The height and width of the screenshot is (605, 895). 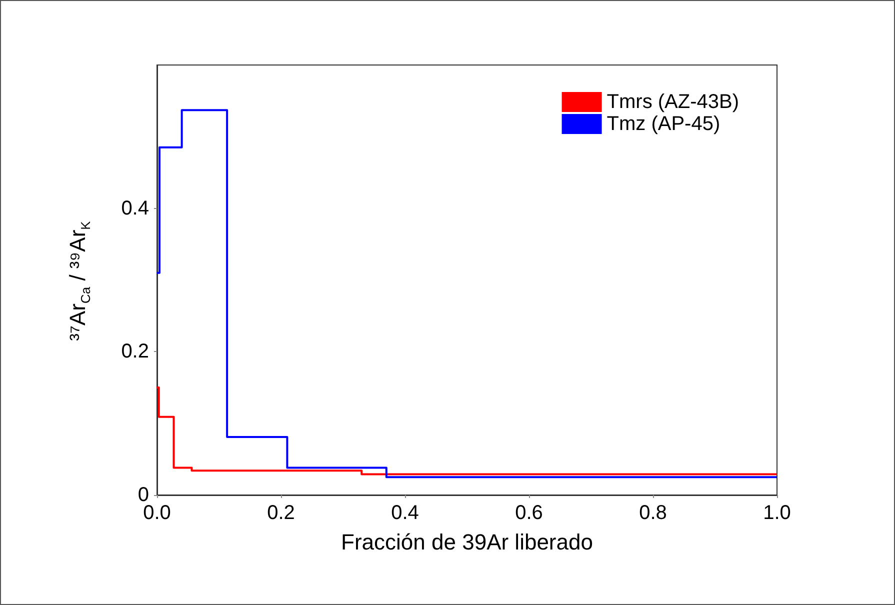 I want to click on x-tick-label: 0.2, so click(x=281, y=513).